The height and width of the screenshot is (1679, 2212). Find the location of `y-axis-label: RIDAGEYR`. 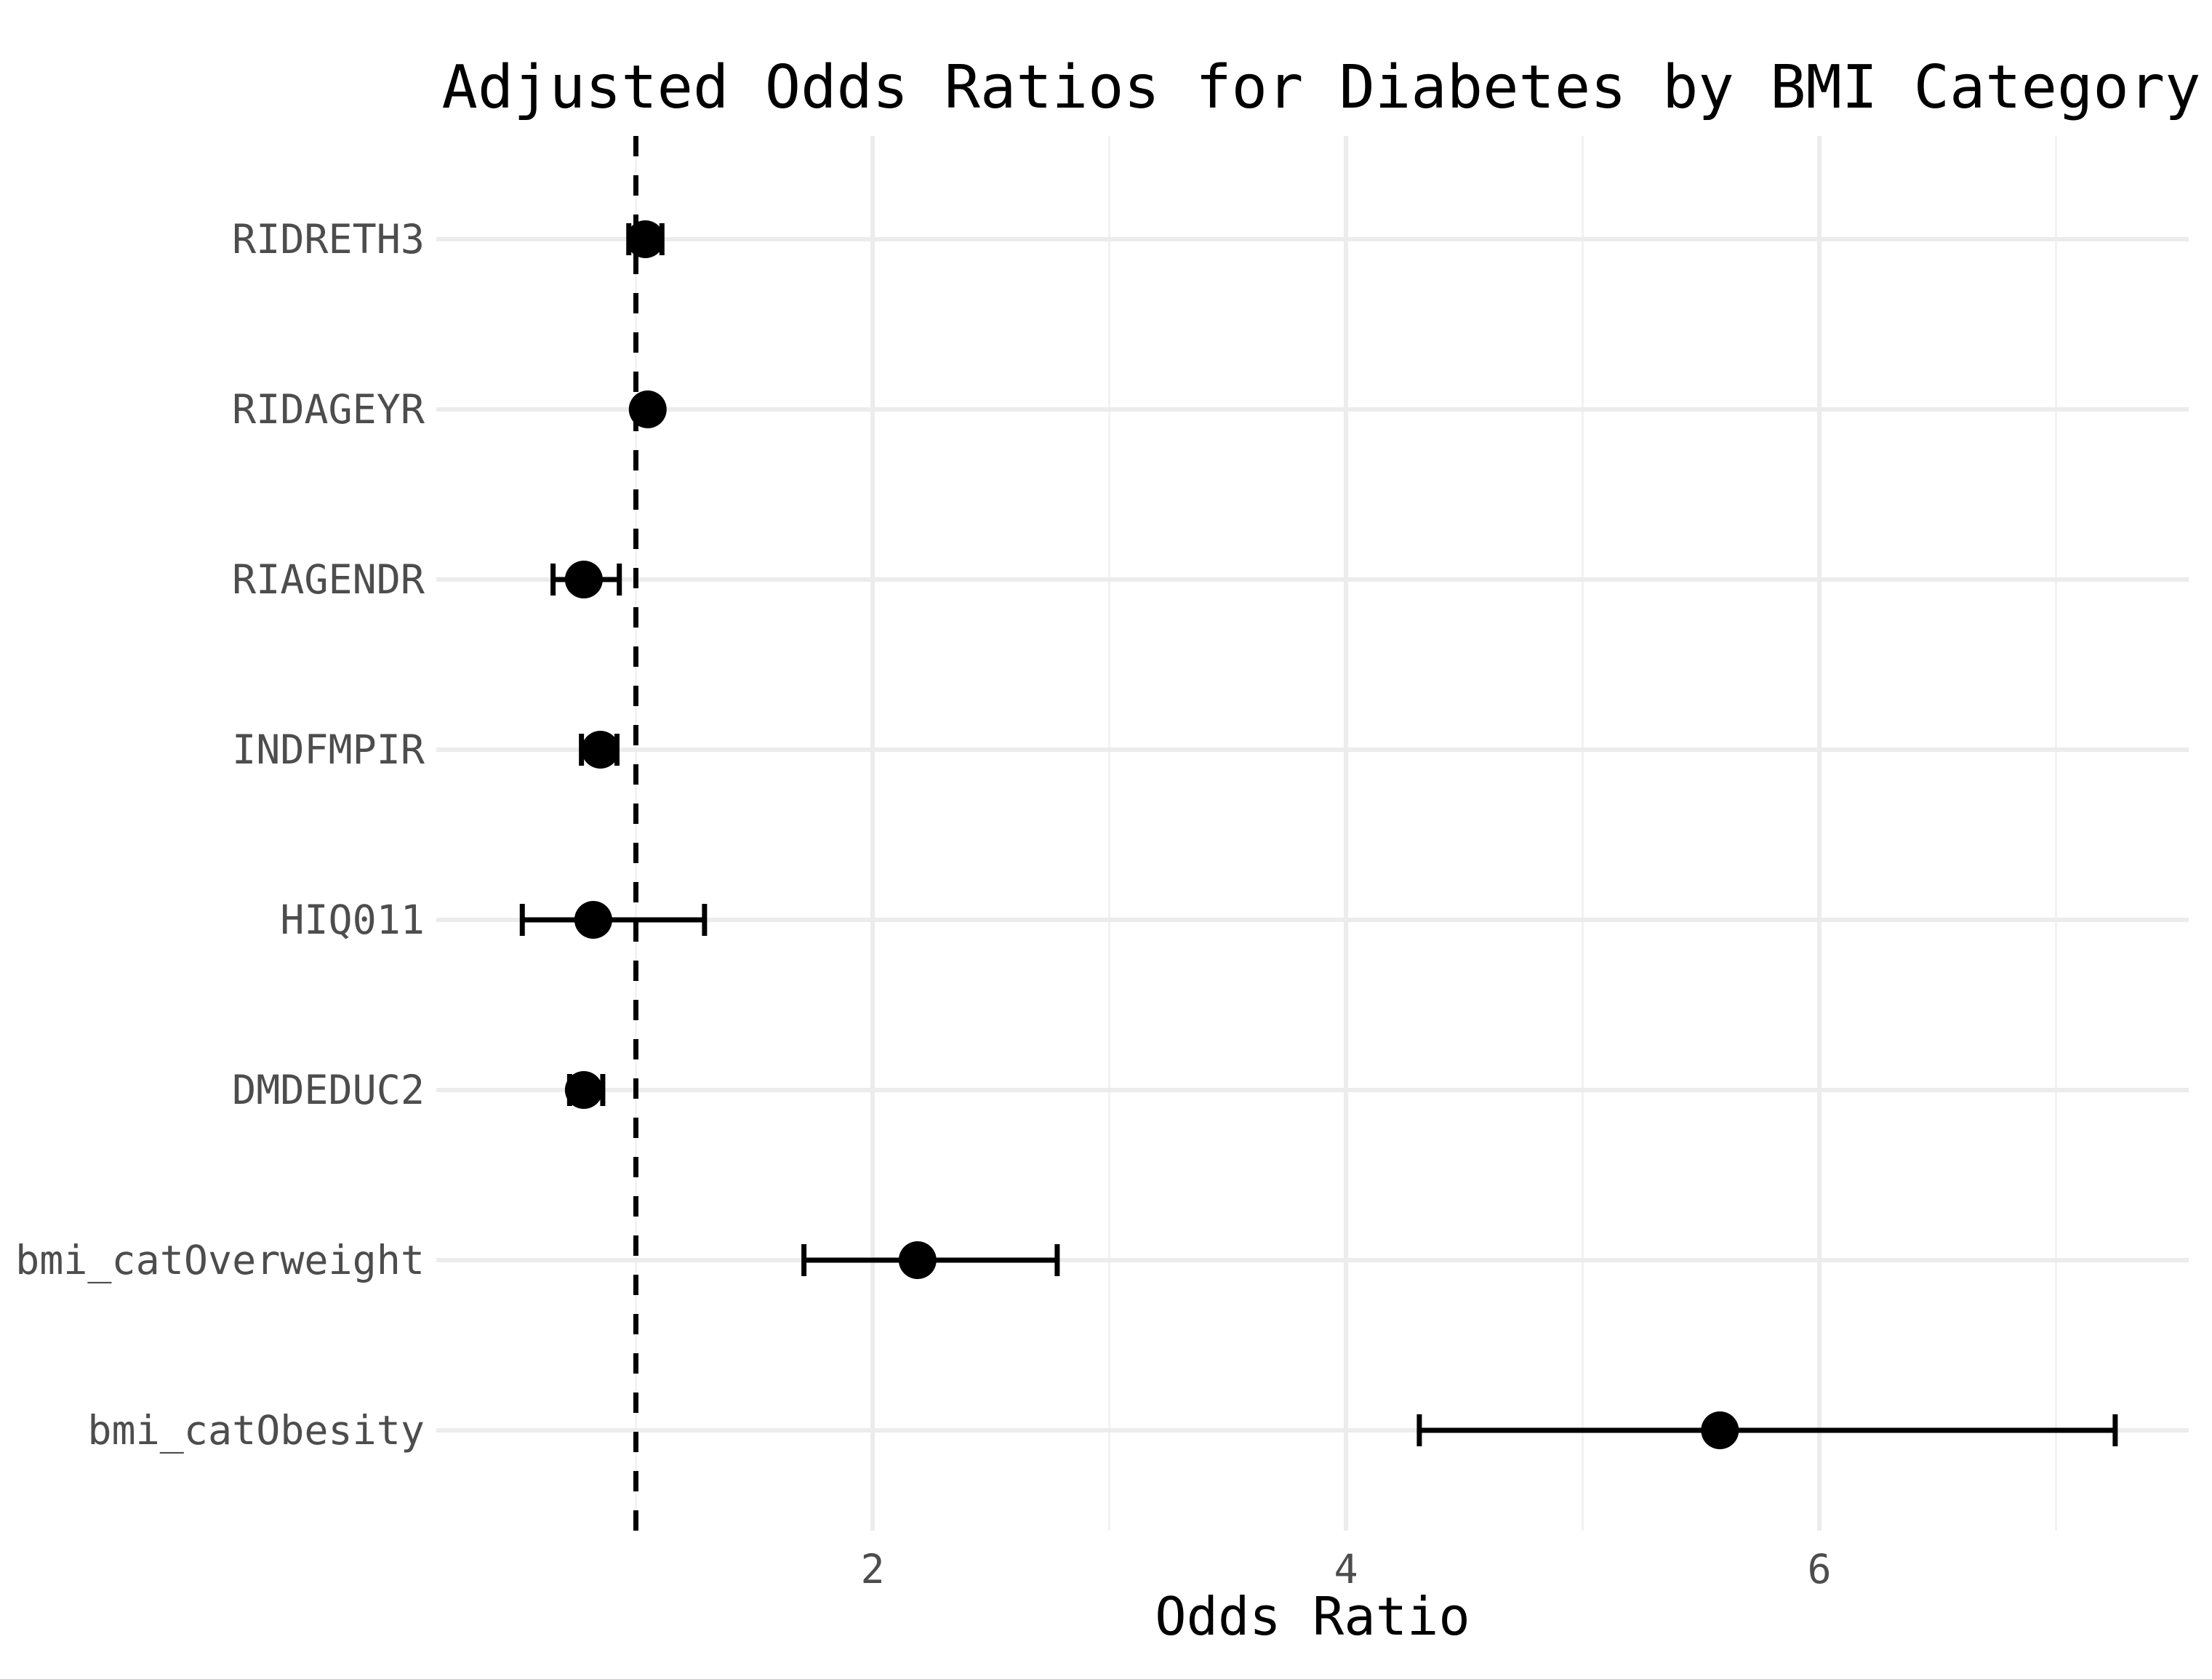

y-axis-label: RIDAGEYR is located at coordinates (329, 410).